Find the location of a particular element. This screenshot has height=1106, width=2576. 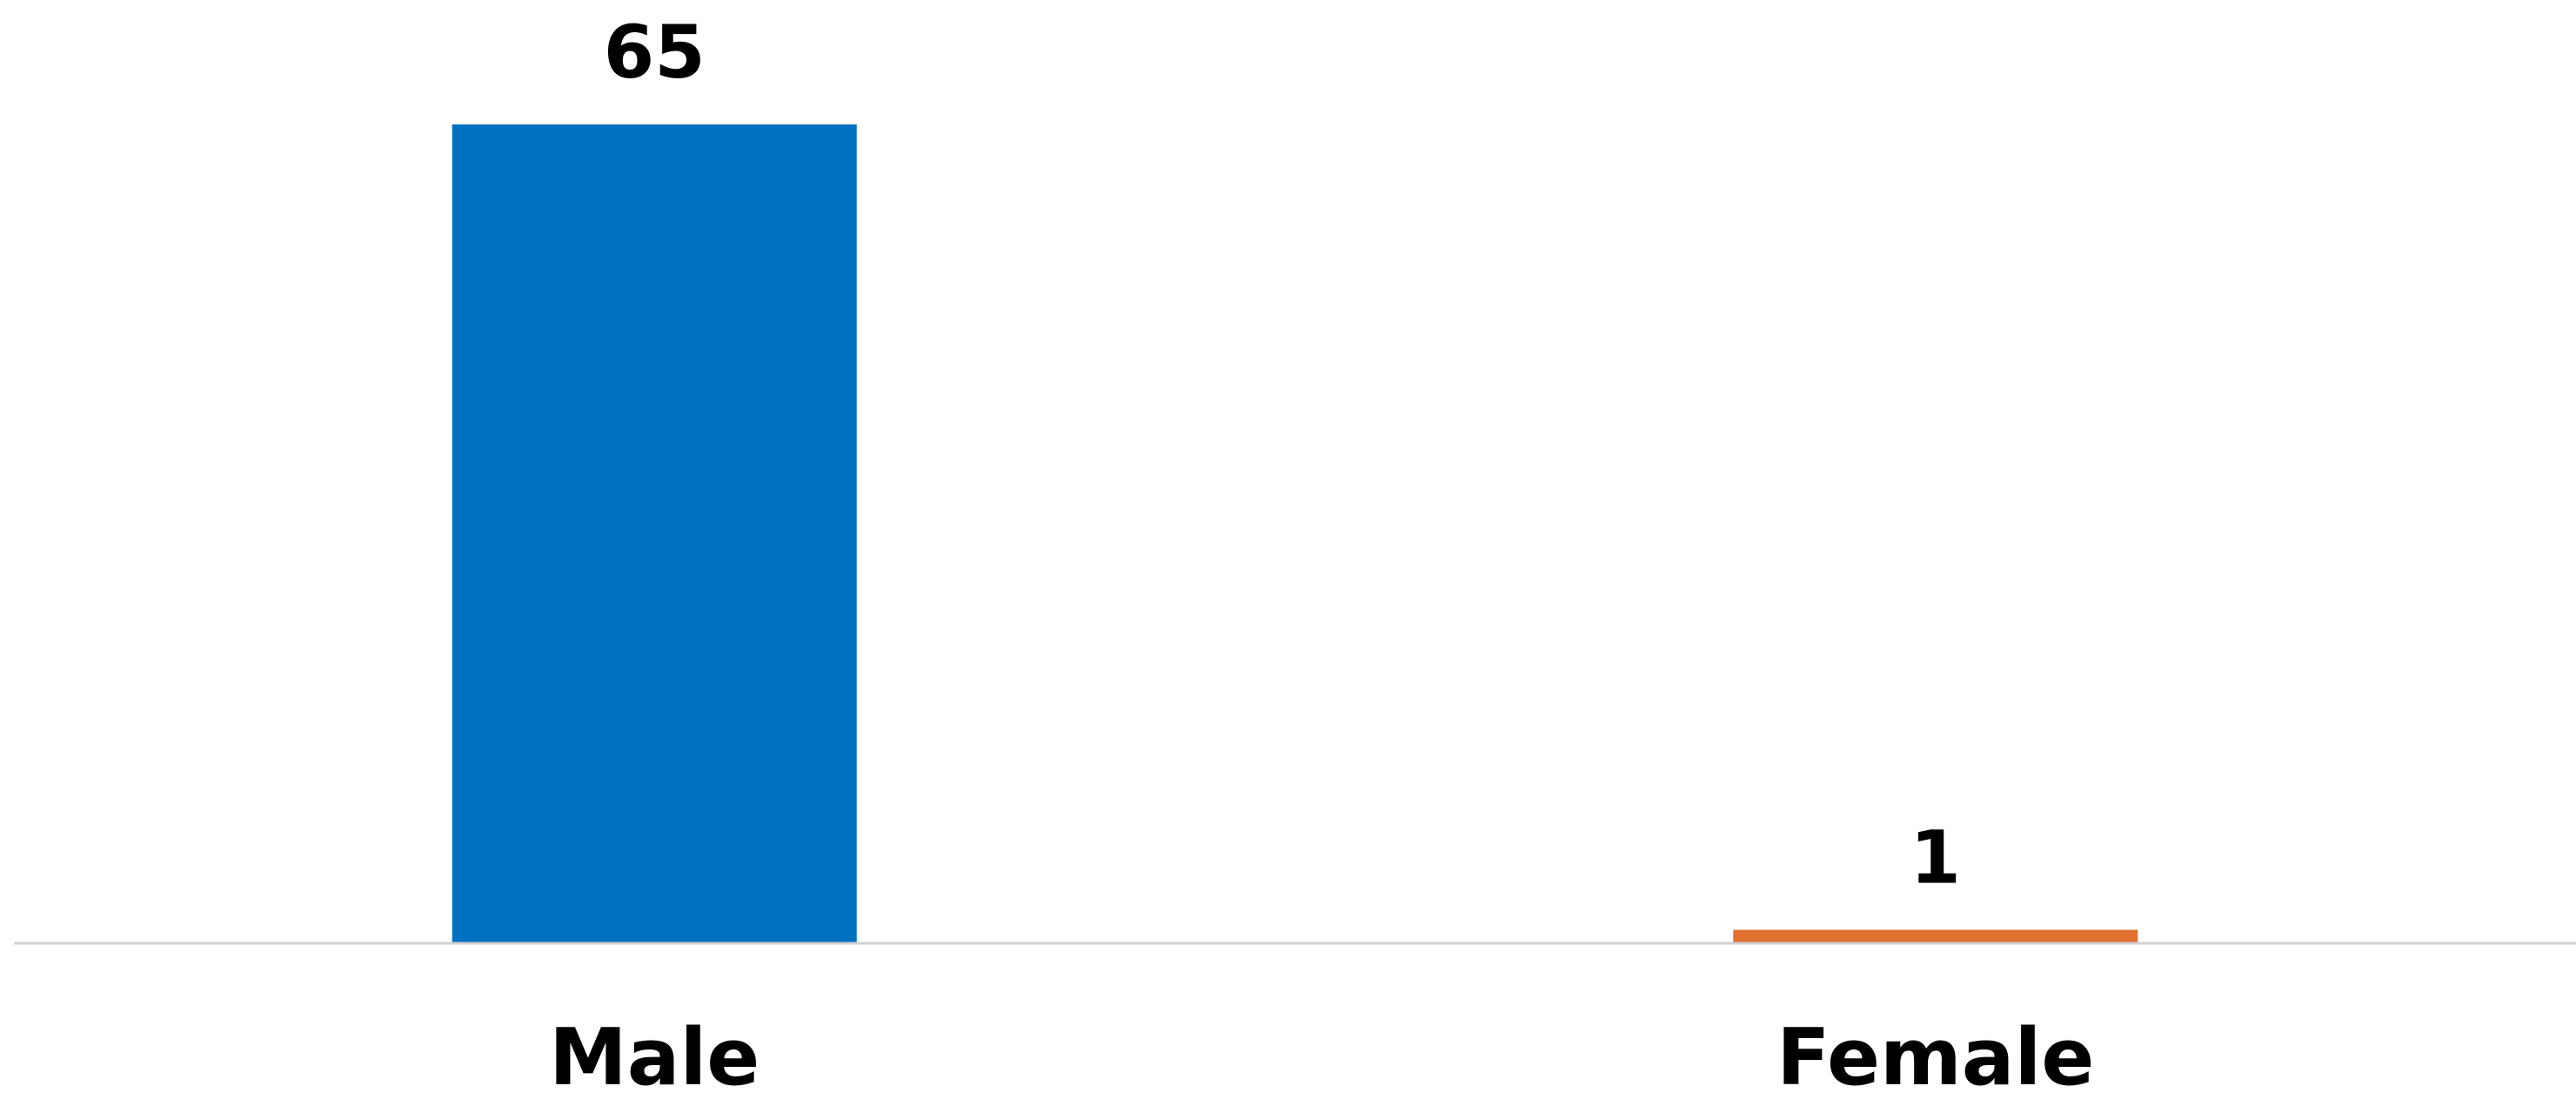

data-label-female: 1 is located at coordinates (1935, 858).